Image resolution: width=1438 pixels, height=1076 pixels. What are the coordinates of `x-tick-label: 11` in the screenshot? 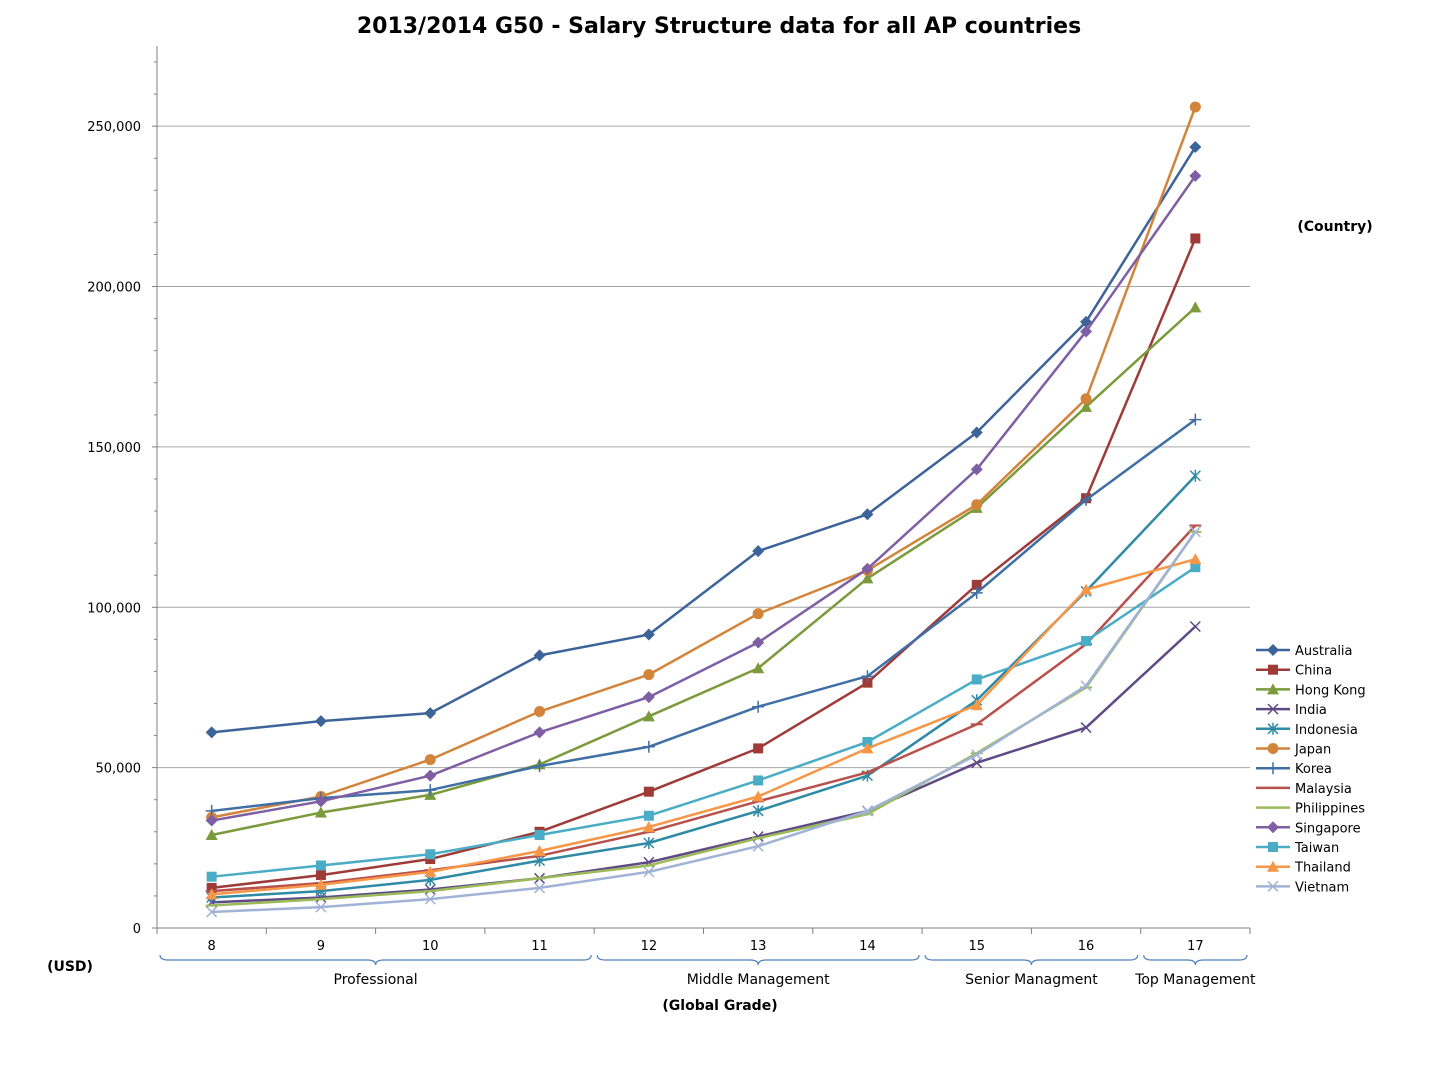 It's located at (539, 946).